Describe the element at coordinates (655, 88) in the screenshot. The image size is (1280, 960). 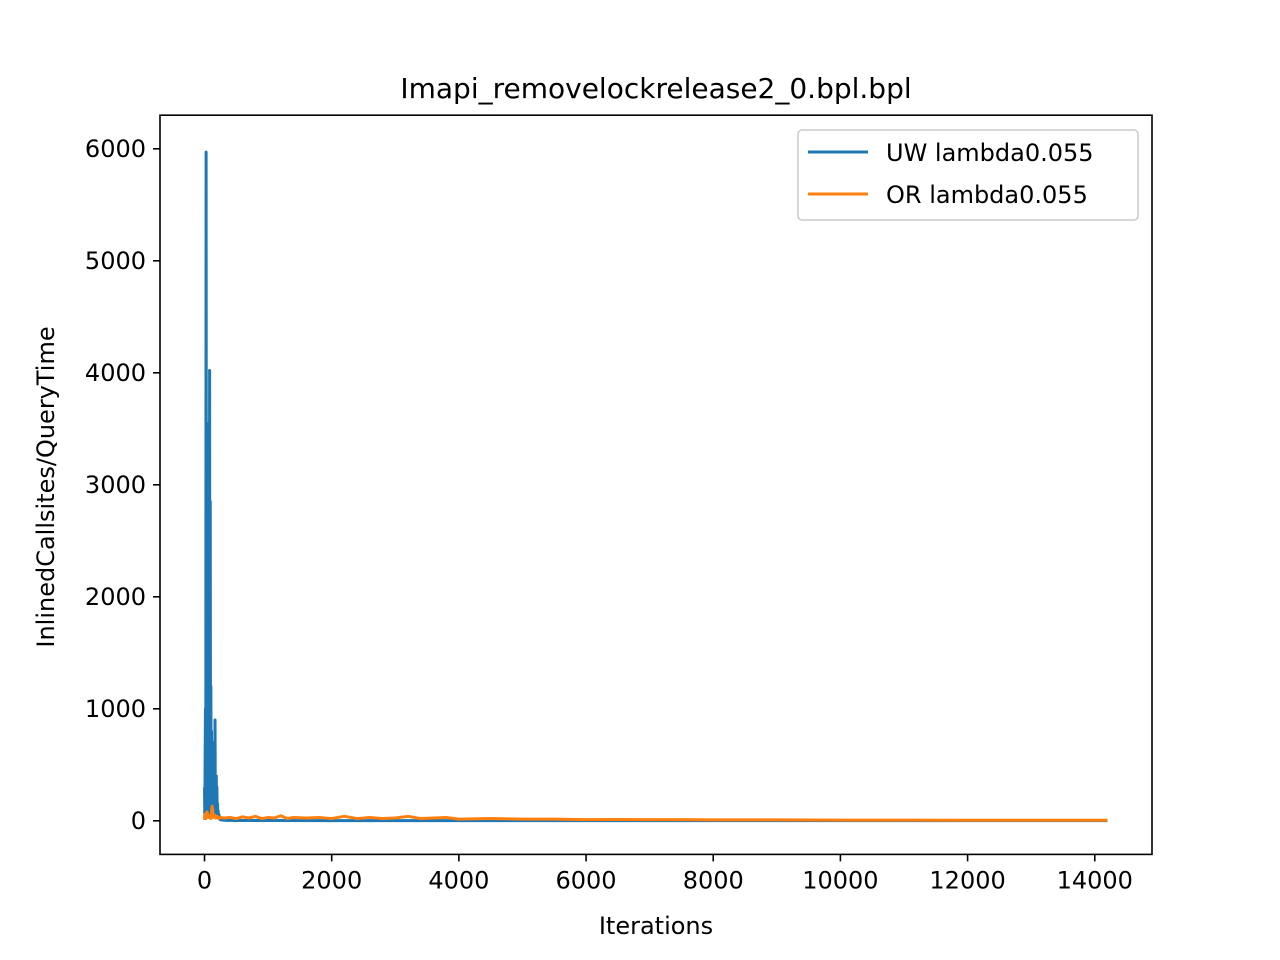
I see `chart-title: Imapi_removelockrelease2_0.bpl.bpl` at that location.